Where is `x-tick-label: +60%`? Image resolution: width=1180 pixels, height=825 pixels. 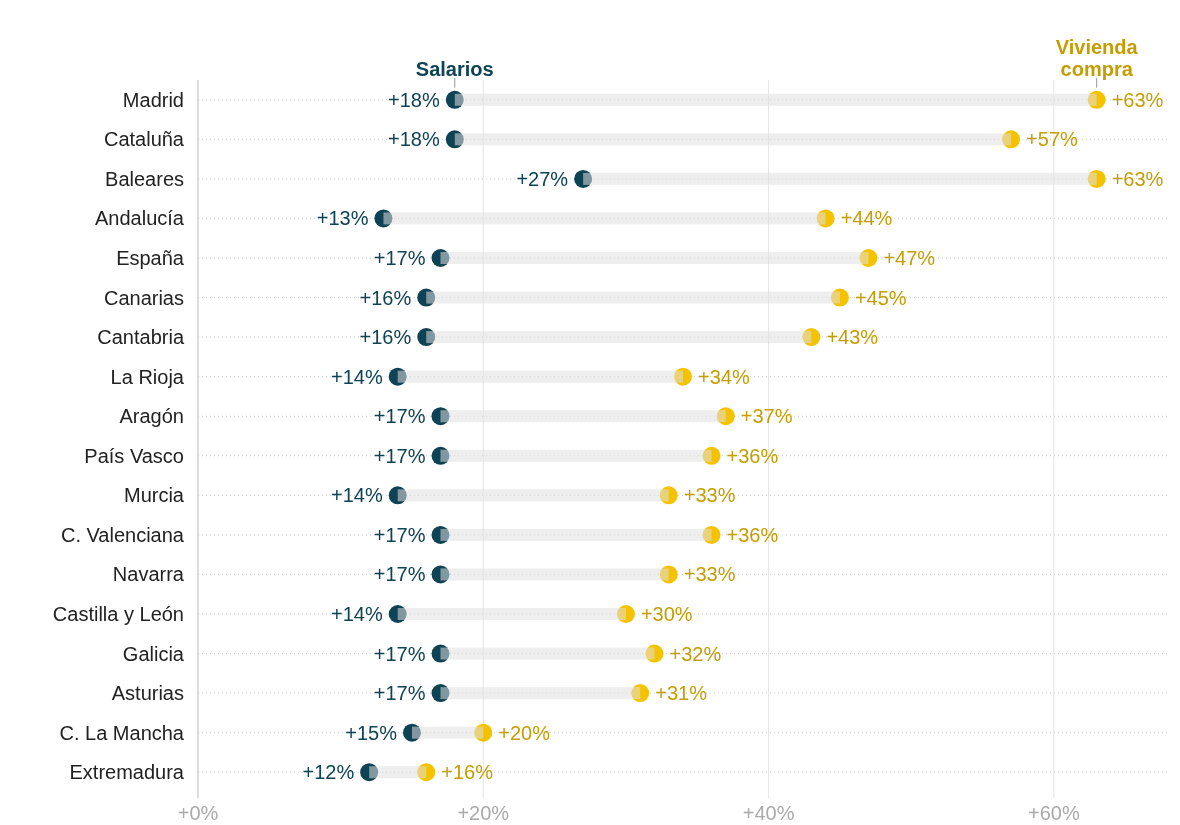
x-tick-label: +60% is located at coordinates (1054, 813).